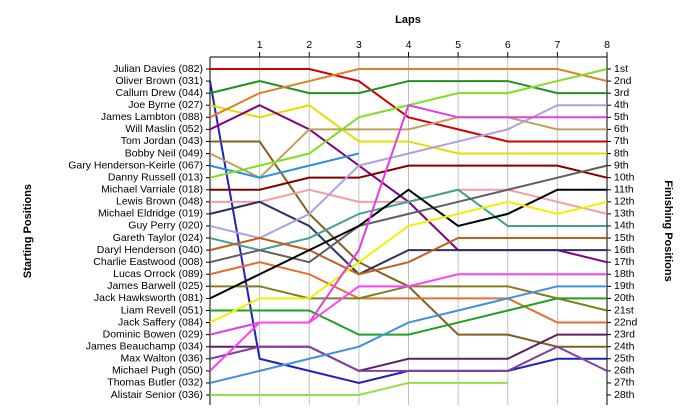 Image resolution: width=700 pixels, height=420 pixels. What do you see at coordinates (260, 45) in the screenshot?
I see `x-tick-label: 1` at bounding box center [260, 45].